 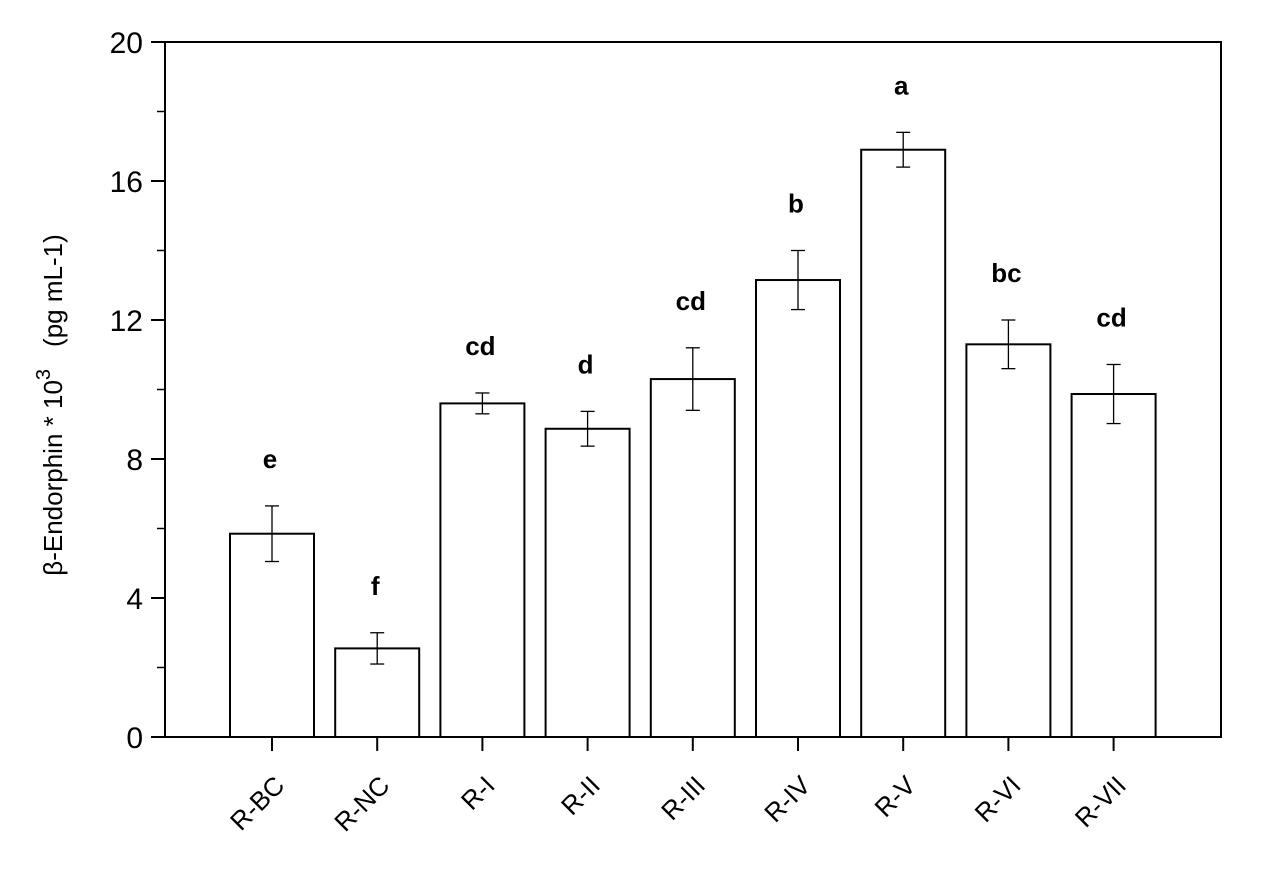 I want to click on bar-r-i, so click(x=482, y=570).